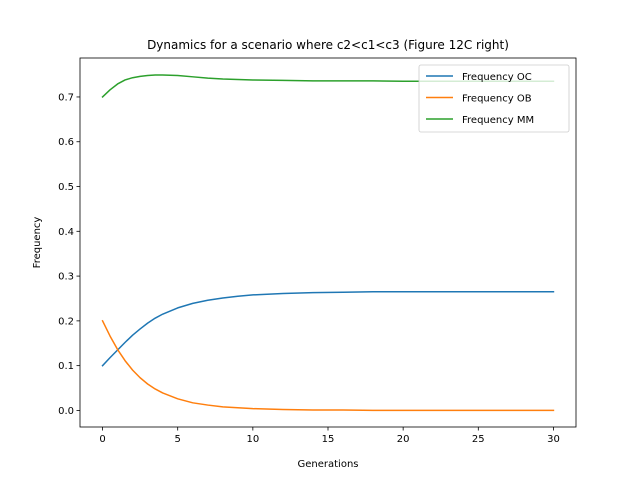 Image resolution: width=640 pixels, height=480 pixels. Describe the element at coordinates (66, 232) in the screenshot. I see `y-tick-label: 0.4` at that location.